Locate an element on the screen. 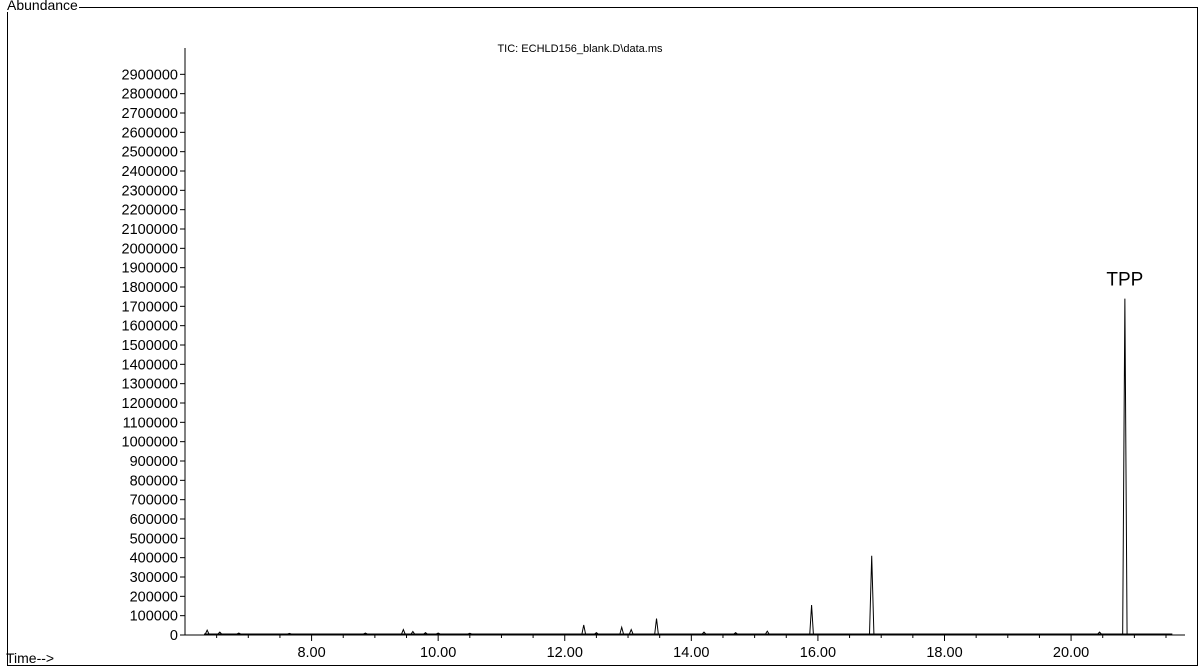 This screenshot has width=1204, height=666. y-tick-label: 900000 is located at coordinates (154, 462).